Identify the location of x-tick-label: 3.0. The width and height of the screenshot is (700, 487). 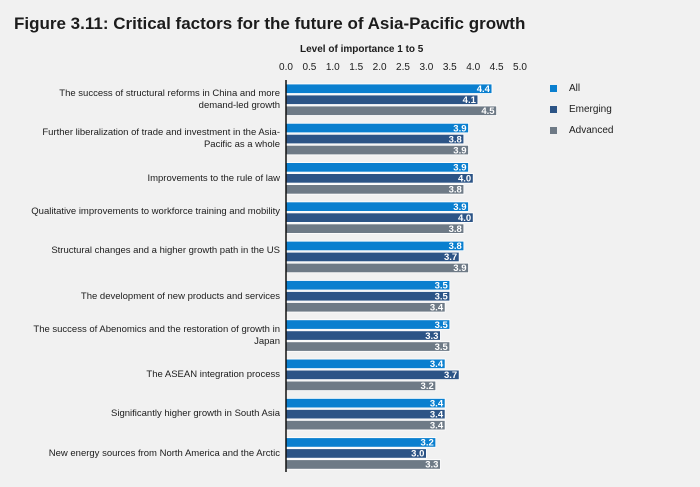
(426, 67).